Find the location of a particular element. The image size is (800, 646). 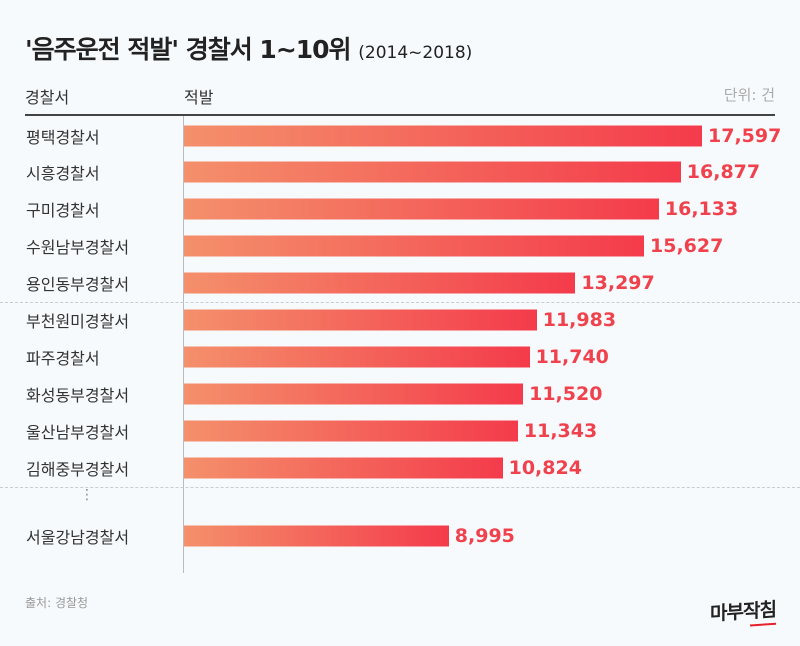

subtitle: (2014~2018) is located at coordinates (415, 53).